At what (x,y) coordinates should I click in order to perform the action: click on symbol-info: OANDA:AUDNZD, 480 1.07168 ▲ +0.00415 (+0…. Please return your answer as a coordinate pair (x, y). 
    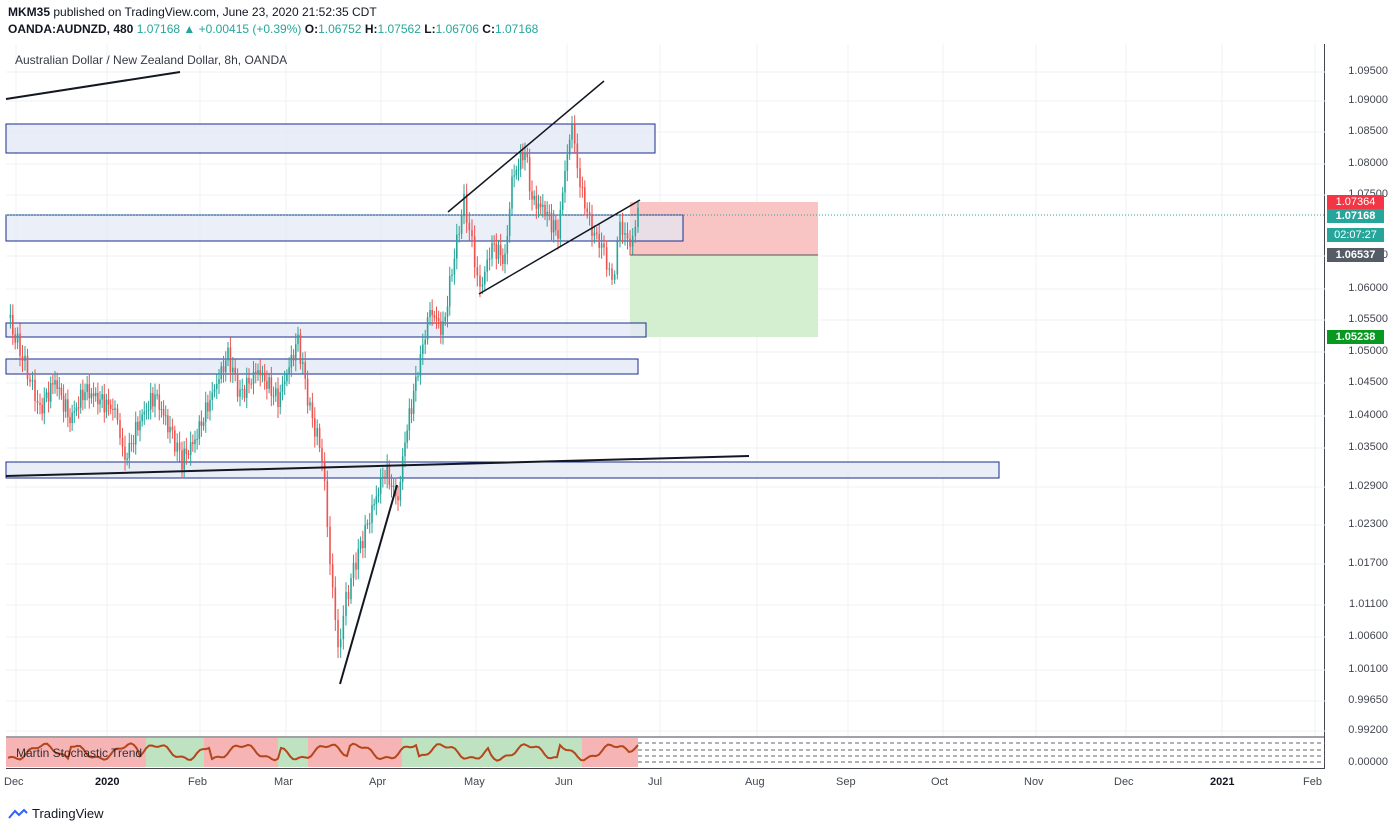
    Looking at the image, I should click on (273, 29).